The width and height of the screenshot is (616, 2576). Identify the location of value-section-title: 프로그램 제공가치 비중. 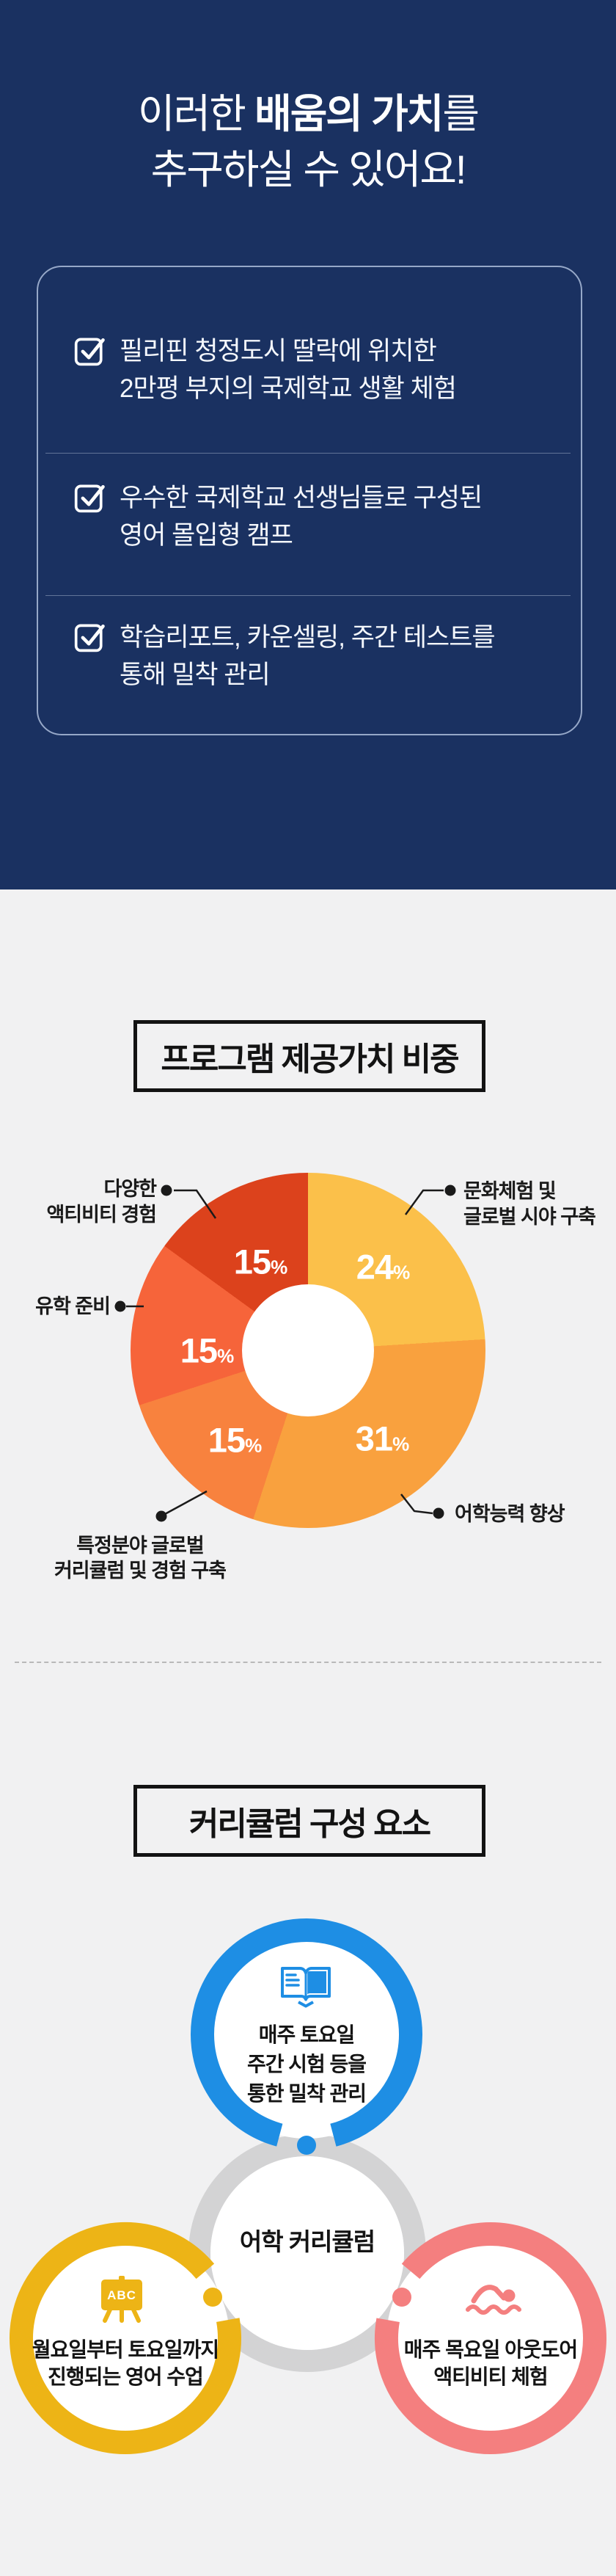
(309, 1056).